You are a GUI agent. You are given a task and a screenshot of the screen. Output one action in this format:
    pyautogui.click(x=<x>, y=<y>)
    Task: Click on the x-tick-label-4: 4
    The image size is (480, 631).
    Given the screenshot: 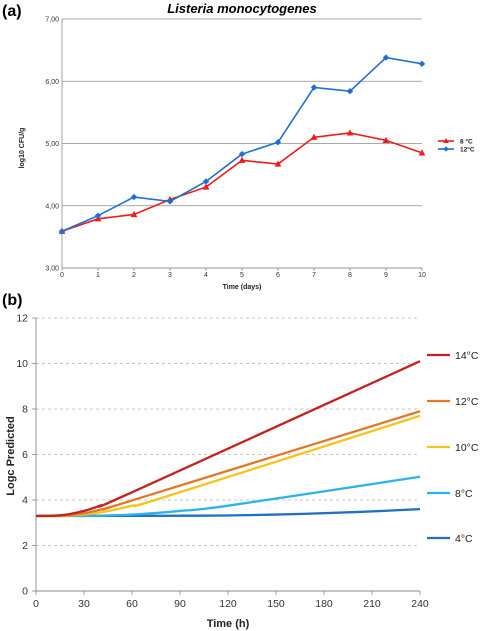 What is the action you would take?
    pyautogui.click(x=206, y=275)
    